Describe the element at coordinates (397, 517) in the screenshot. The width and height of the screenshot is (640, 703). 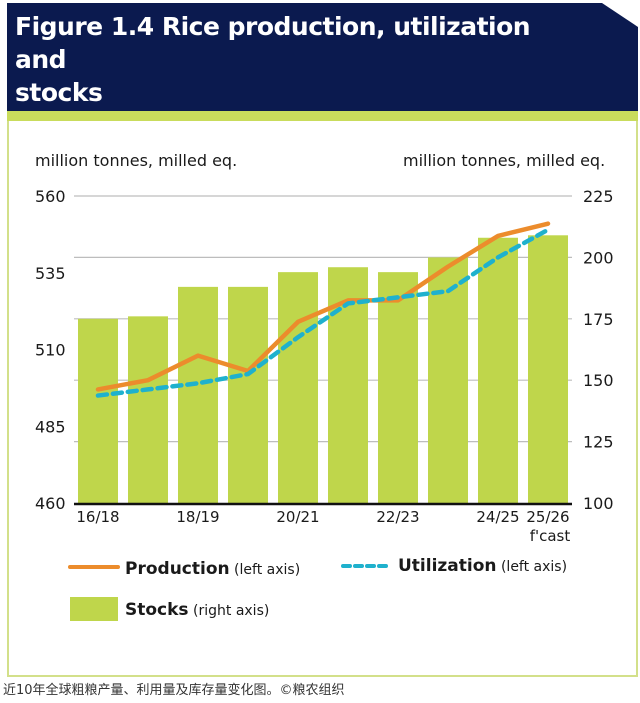
I see `x-axis-tick-label: 22/23` at that location.